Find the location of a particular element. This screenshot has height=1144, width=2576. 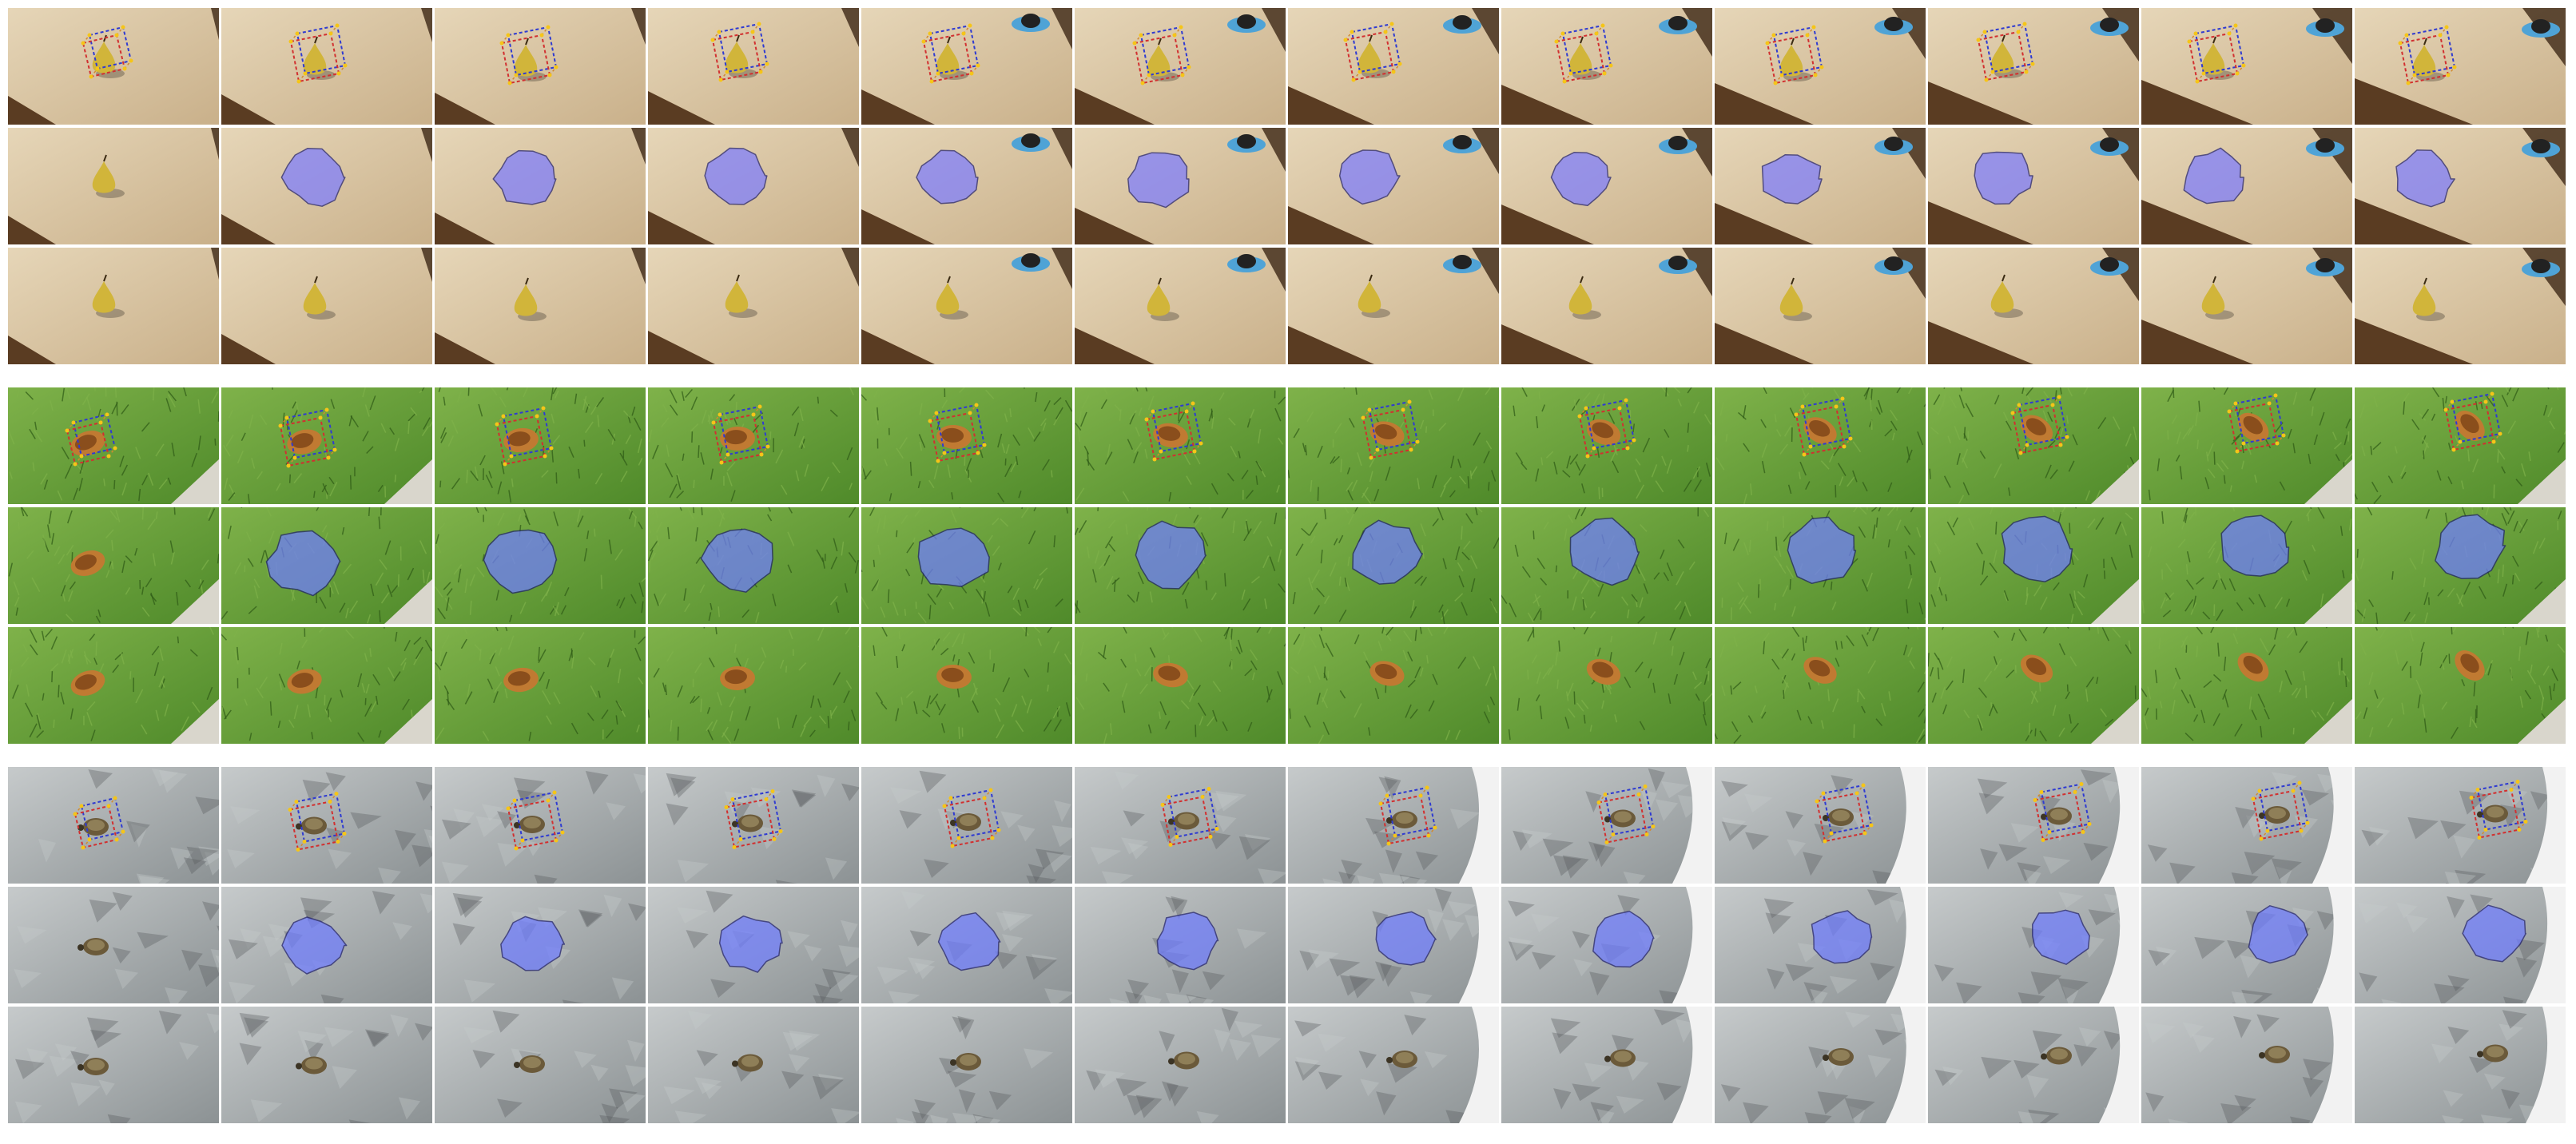

scene-background is located at coordinates (753, 685).